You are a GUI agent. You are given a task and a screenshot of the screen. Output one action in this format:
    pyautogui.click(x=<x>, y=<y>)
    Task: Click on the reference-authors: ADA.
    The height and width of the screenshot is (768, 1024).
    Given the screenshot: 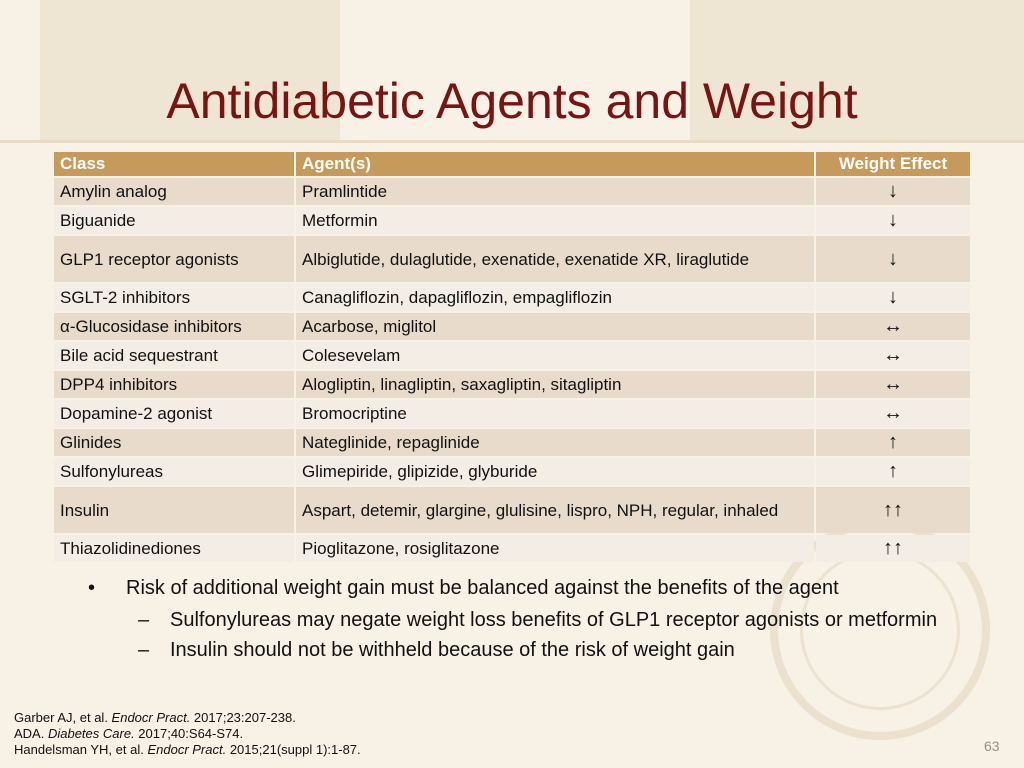 What is the action you would take?
    pyautogui.click(x=31, y=733)
    